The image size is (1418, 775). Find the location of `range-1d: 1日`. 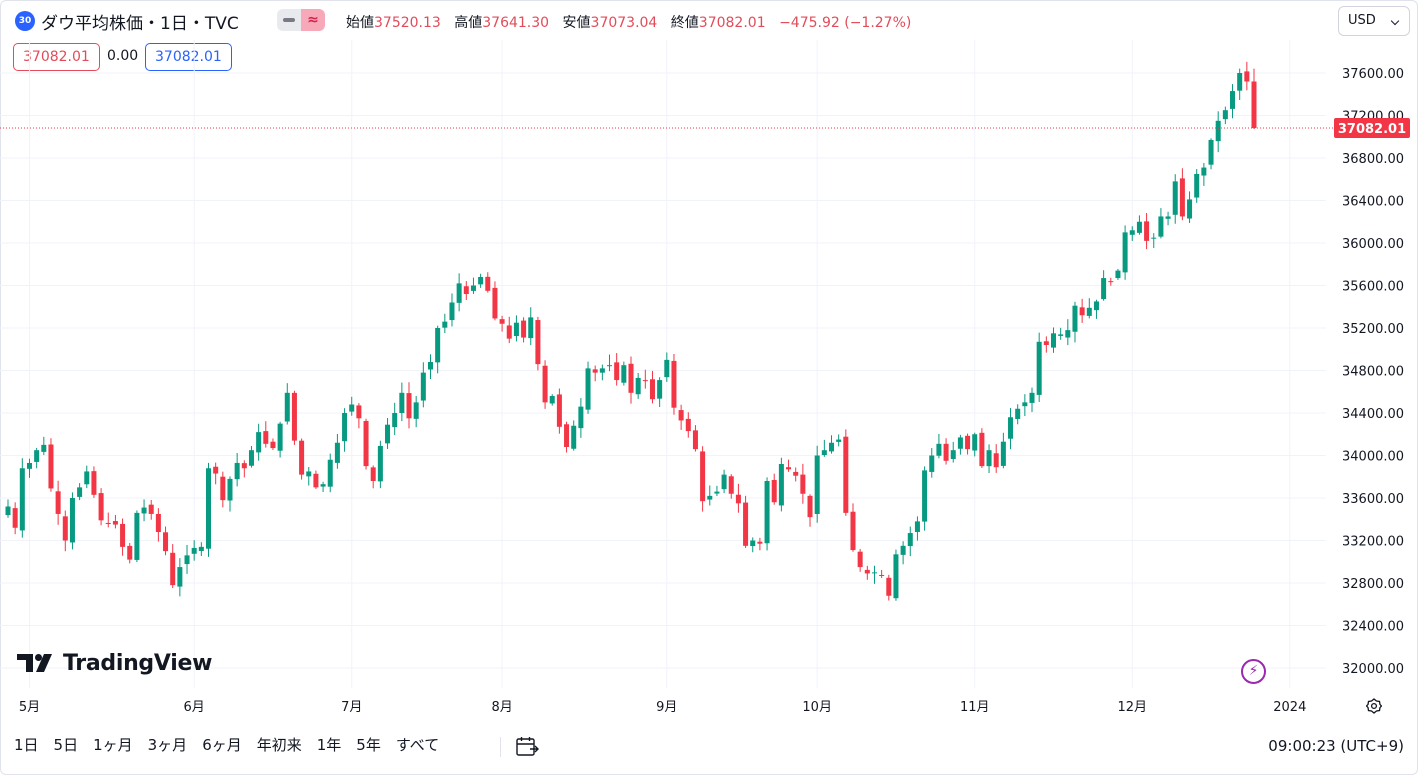

range-1d: 1日 is located at coordinates (26, 745).